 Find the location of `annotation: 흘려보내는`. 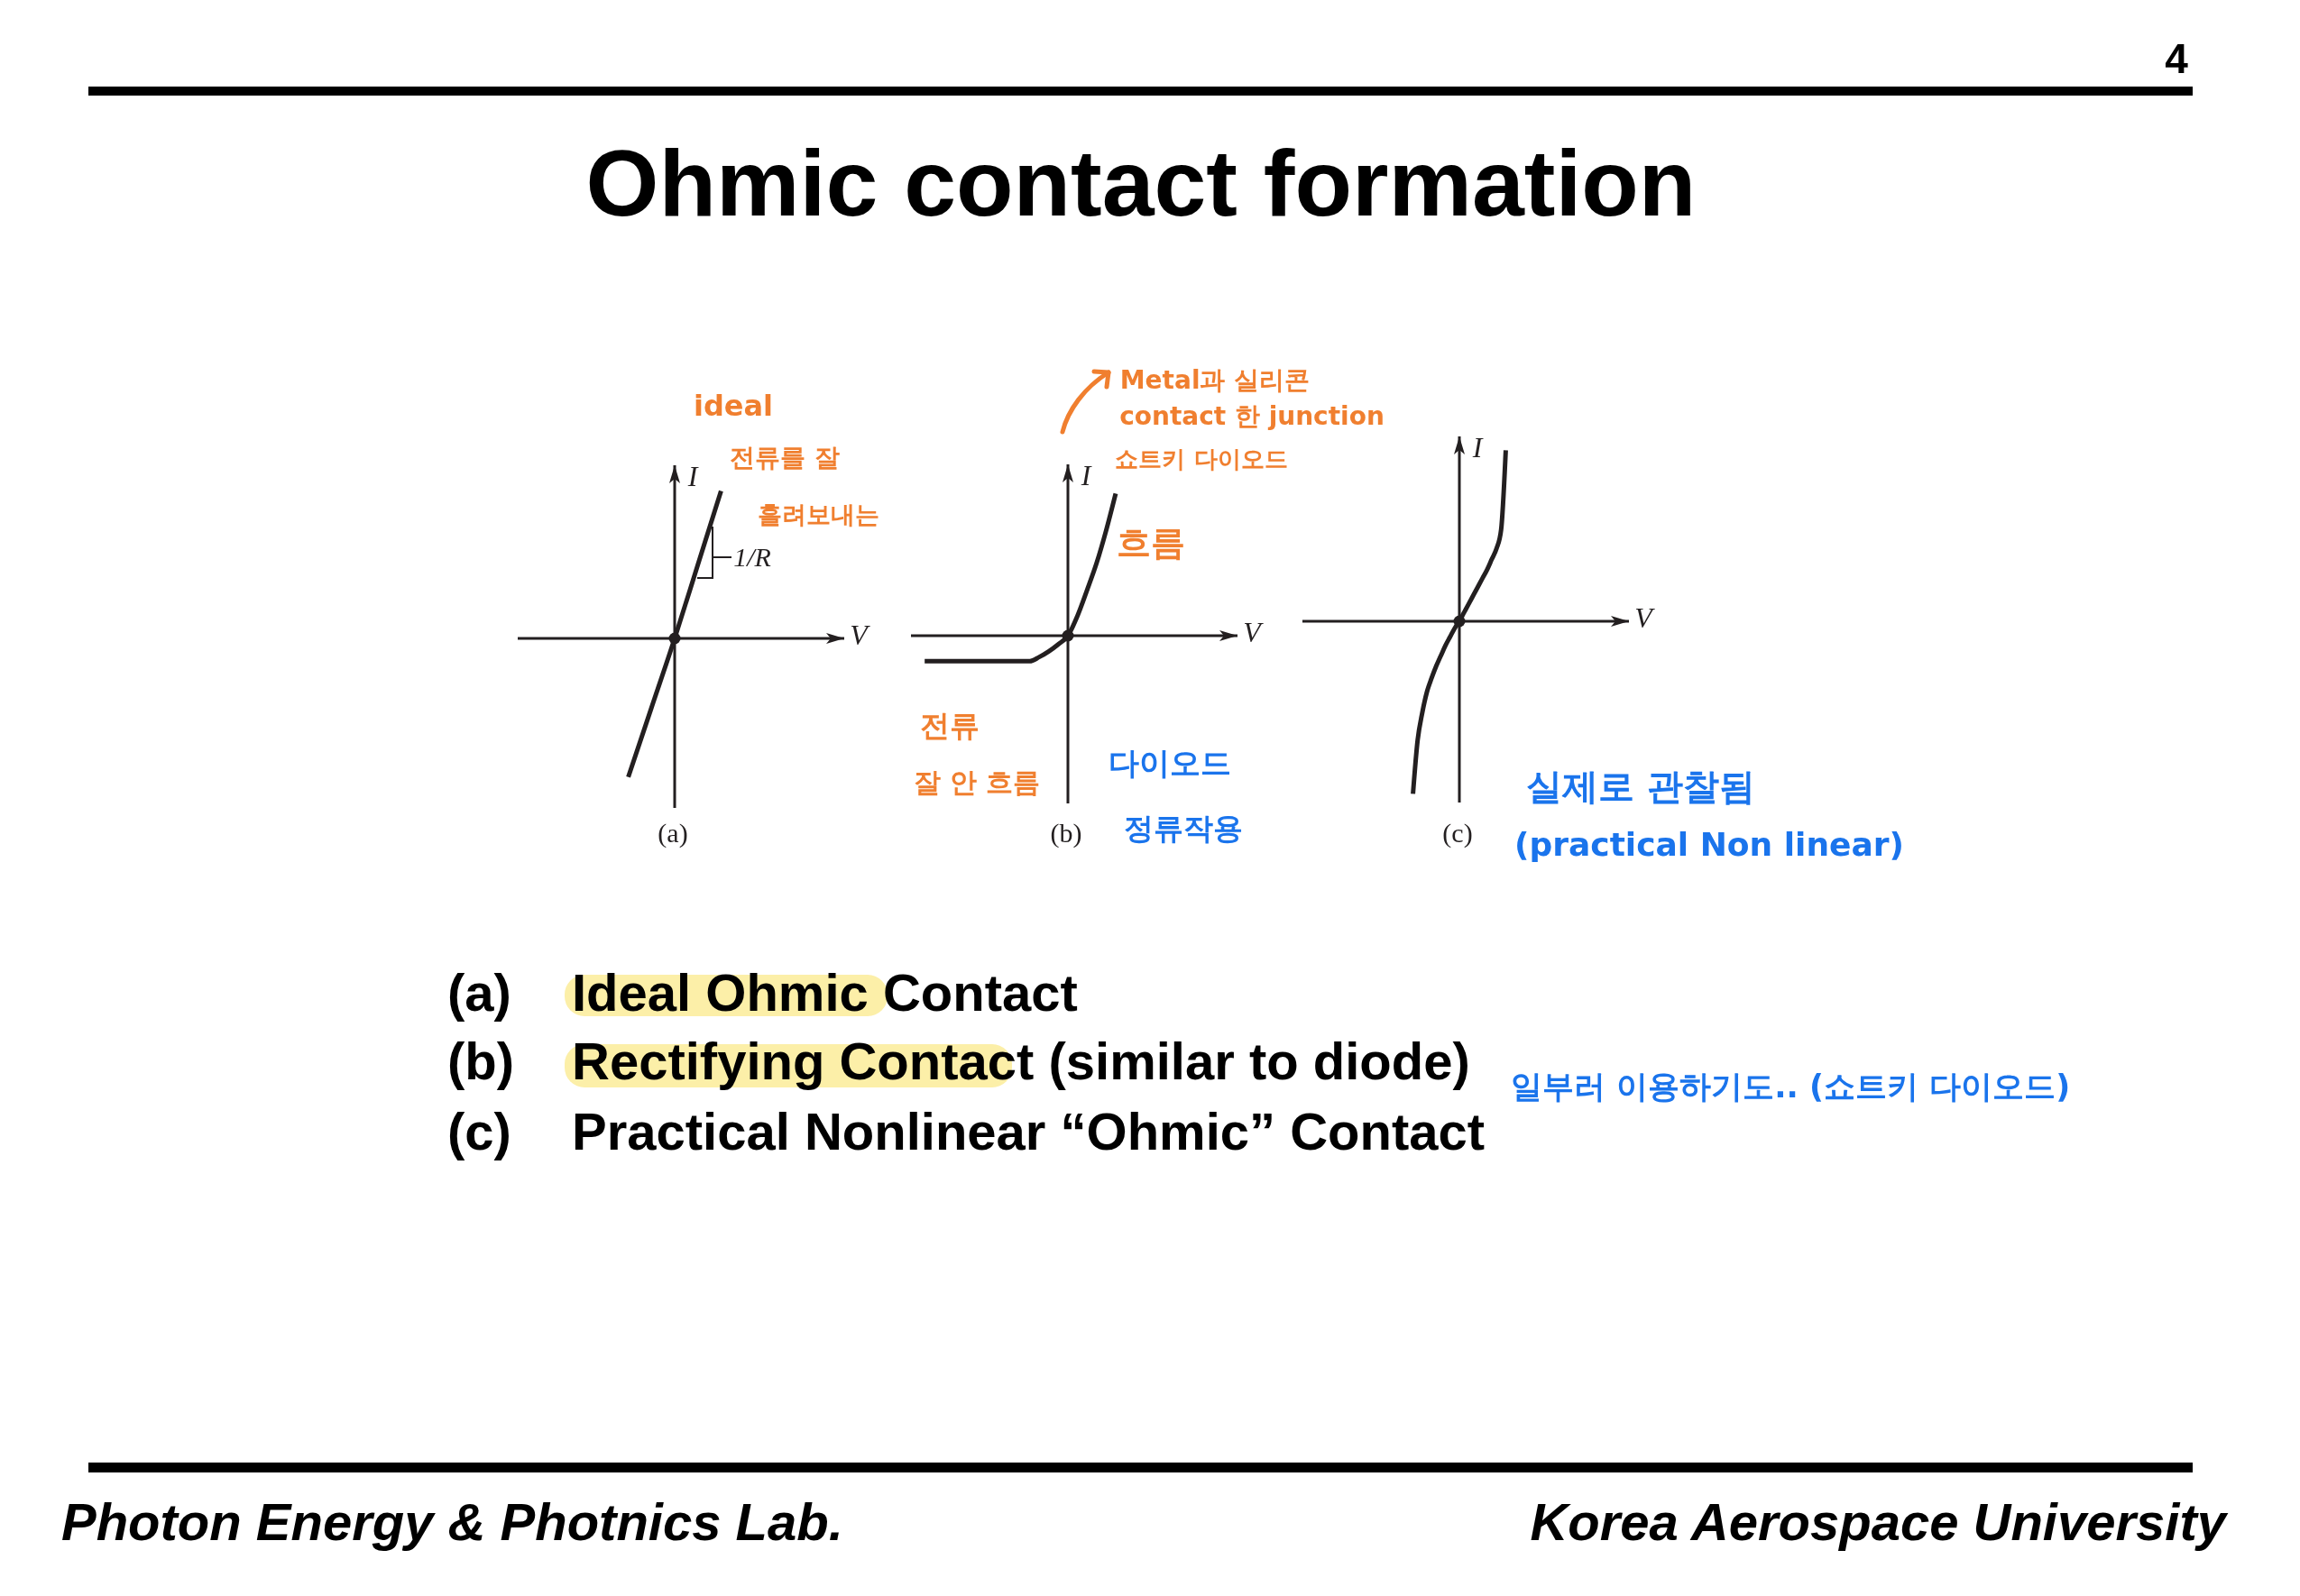

annotation: 흘려보내는 is located at coordinates (818, 514).